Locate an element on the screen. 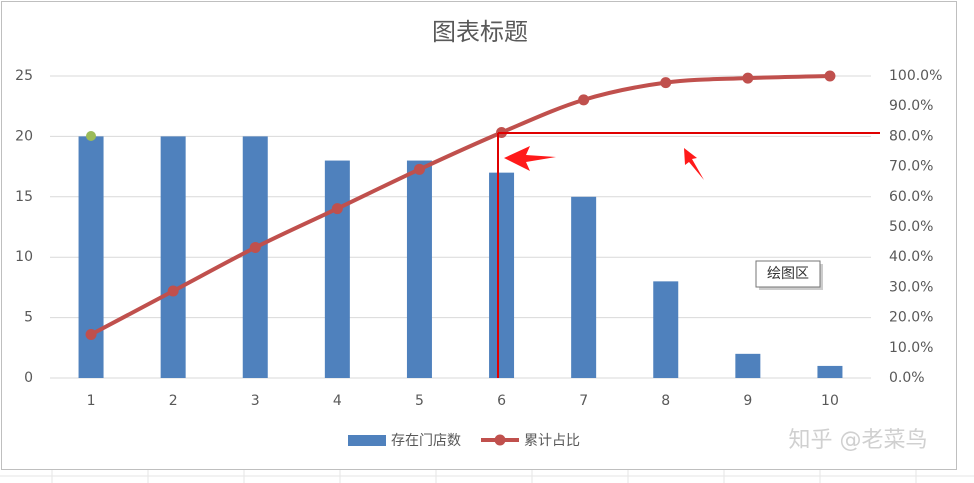 This screenshot has width=974, height=483. y2-tick-label: 80.0% is located at coordinates (911, 136).